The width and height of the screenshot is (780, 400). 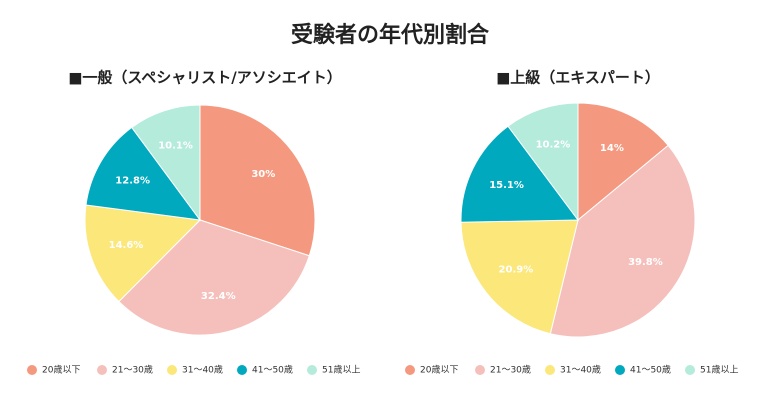 I want to click on chart-subtitle: ■一般（スペシャリスト/アソシエイト）, so click(x=205, y=78).